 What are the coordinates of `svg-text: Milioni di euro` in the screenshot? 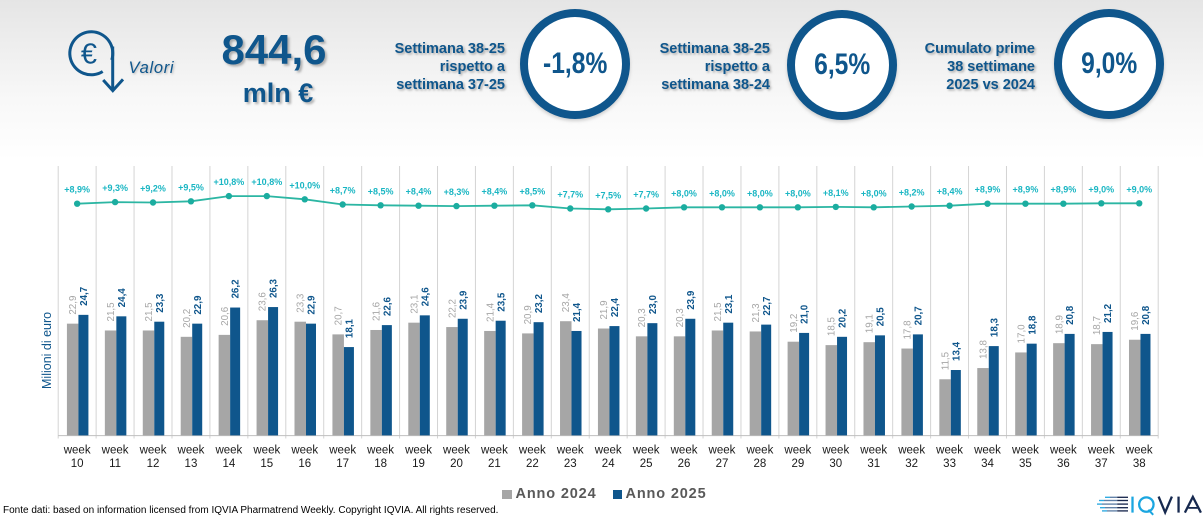 It's located at (47, 350).